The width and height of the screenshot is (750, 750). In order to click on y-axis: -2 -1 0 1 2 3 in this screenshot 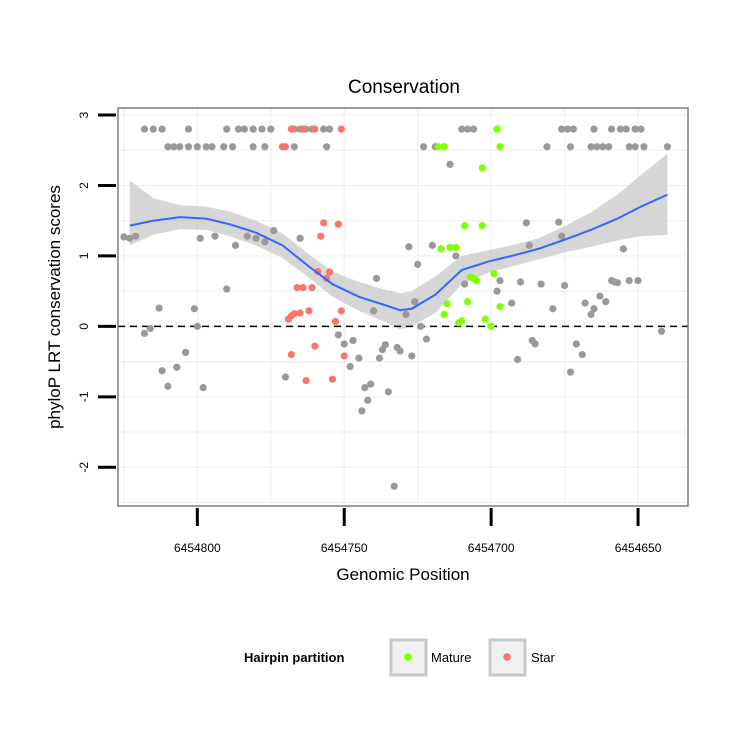, I will do `click(96, 292)`.